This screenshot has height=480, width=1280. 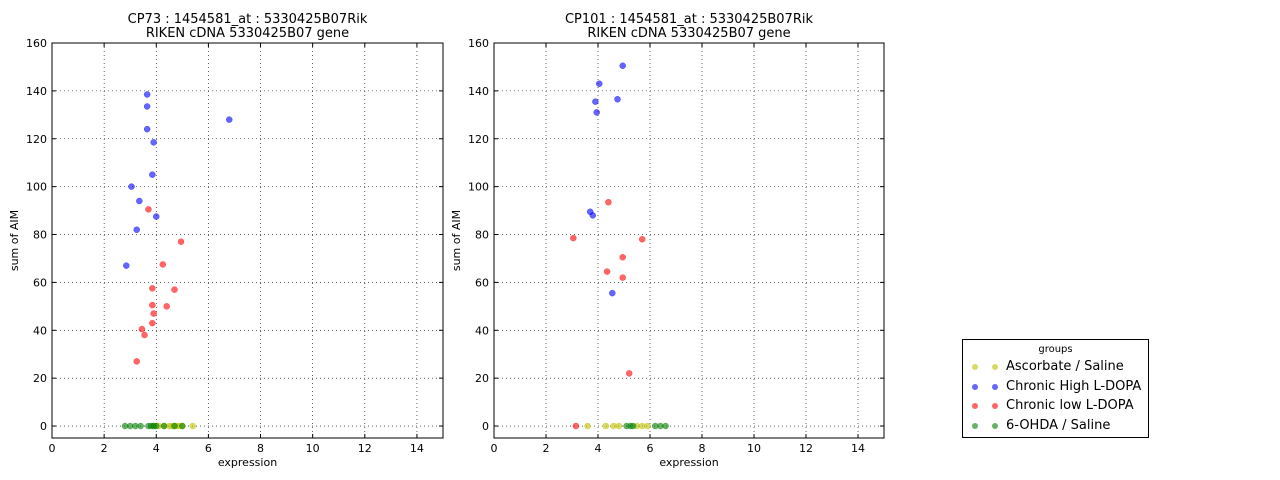 What do you see at coordinates (36, 139) in the screenshot?
I see `y-tick-label: 120` at bounding box center [36, 139].